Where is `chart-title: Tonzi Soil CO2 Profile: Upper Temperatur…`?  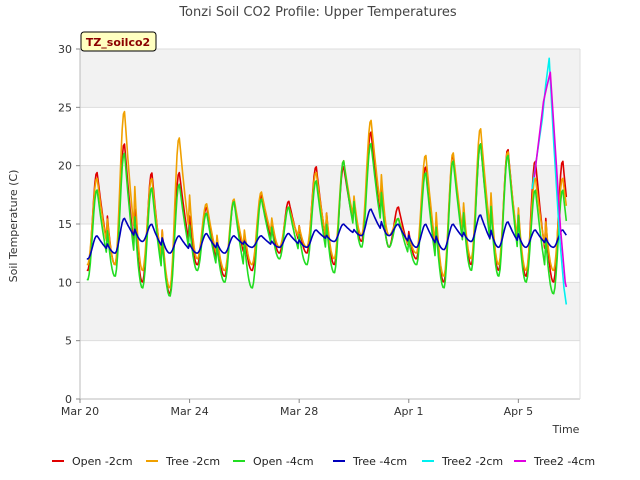
chart-title: Tonzi Soil CO2 Profile: Upper Temperatur… is located at coordinates (317, 12).